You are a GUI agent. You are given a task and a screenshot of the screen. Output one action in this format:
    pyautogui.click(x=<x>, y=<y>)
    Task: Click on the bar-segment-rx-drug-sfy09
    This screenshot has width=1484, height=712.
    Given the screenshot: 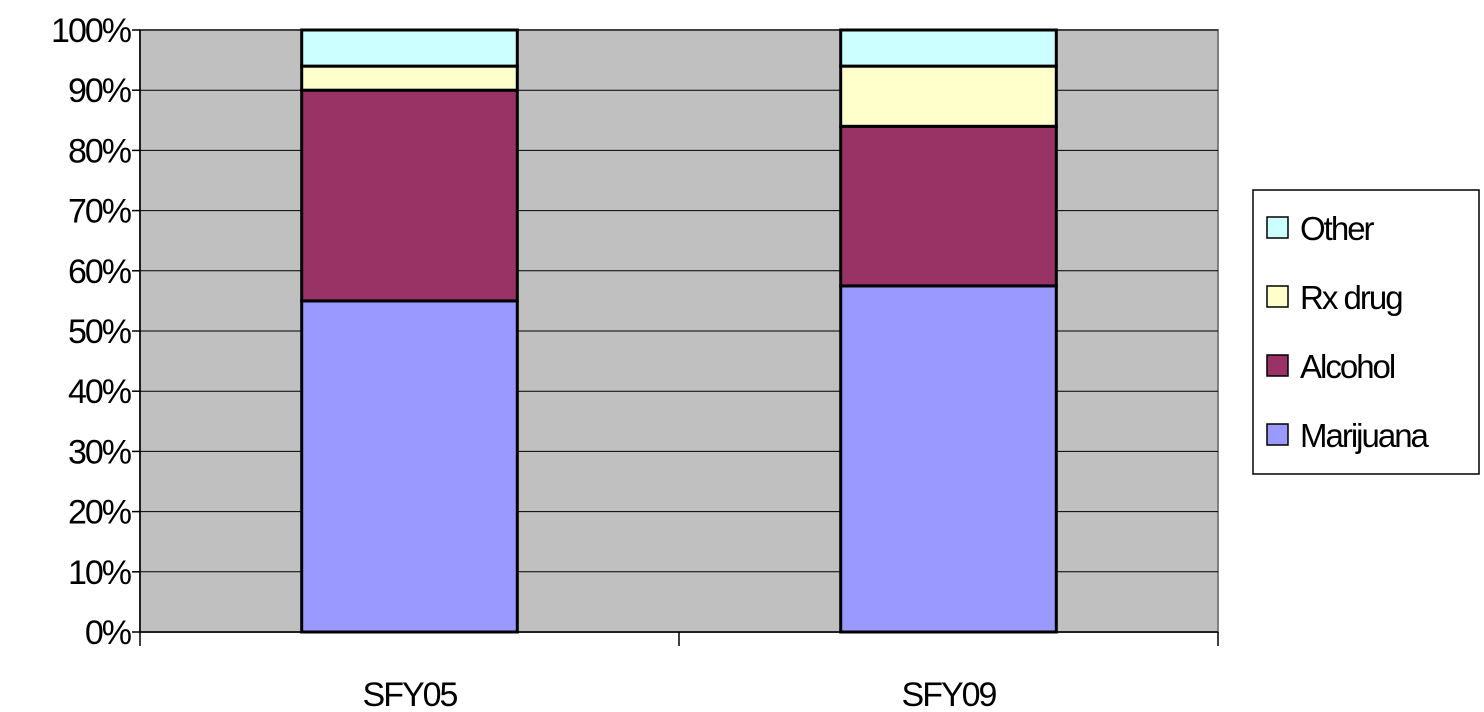 What is the action you would take?
    pyautogui.click(x=948, y=96)
    